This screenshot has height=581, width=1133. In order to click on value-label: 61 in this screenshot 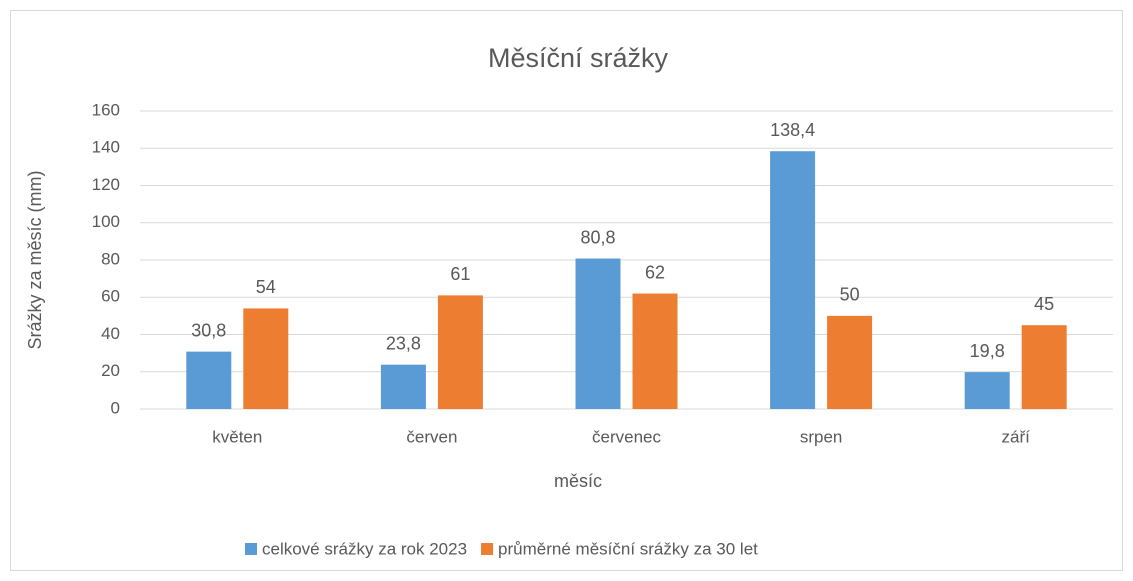, I will do `click(460, 274)`.